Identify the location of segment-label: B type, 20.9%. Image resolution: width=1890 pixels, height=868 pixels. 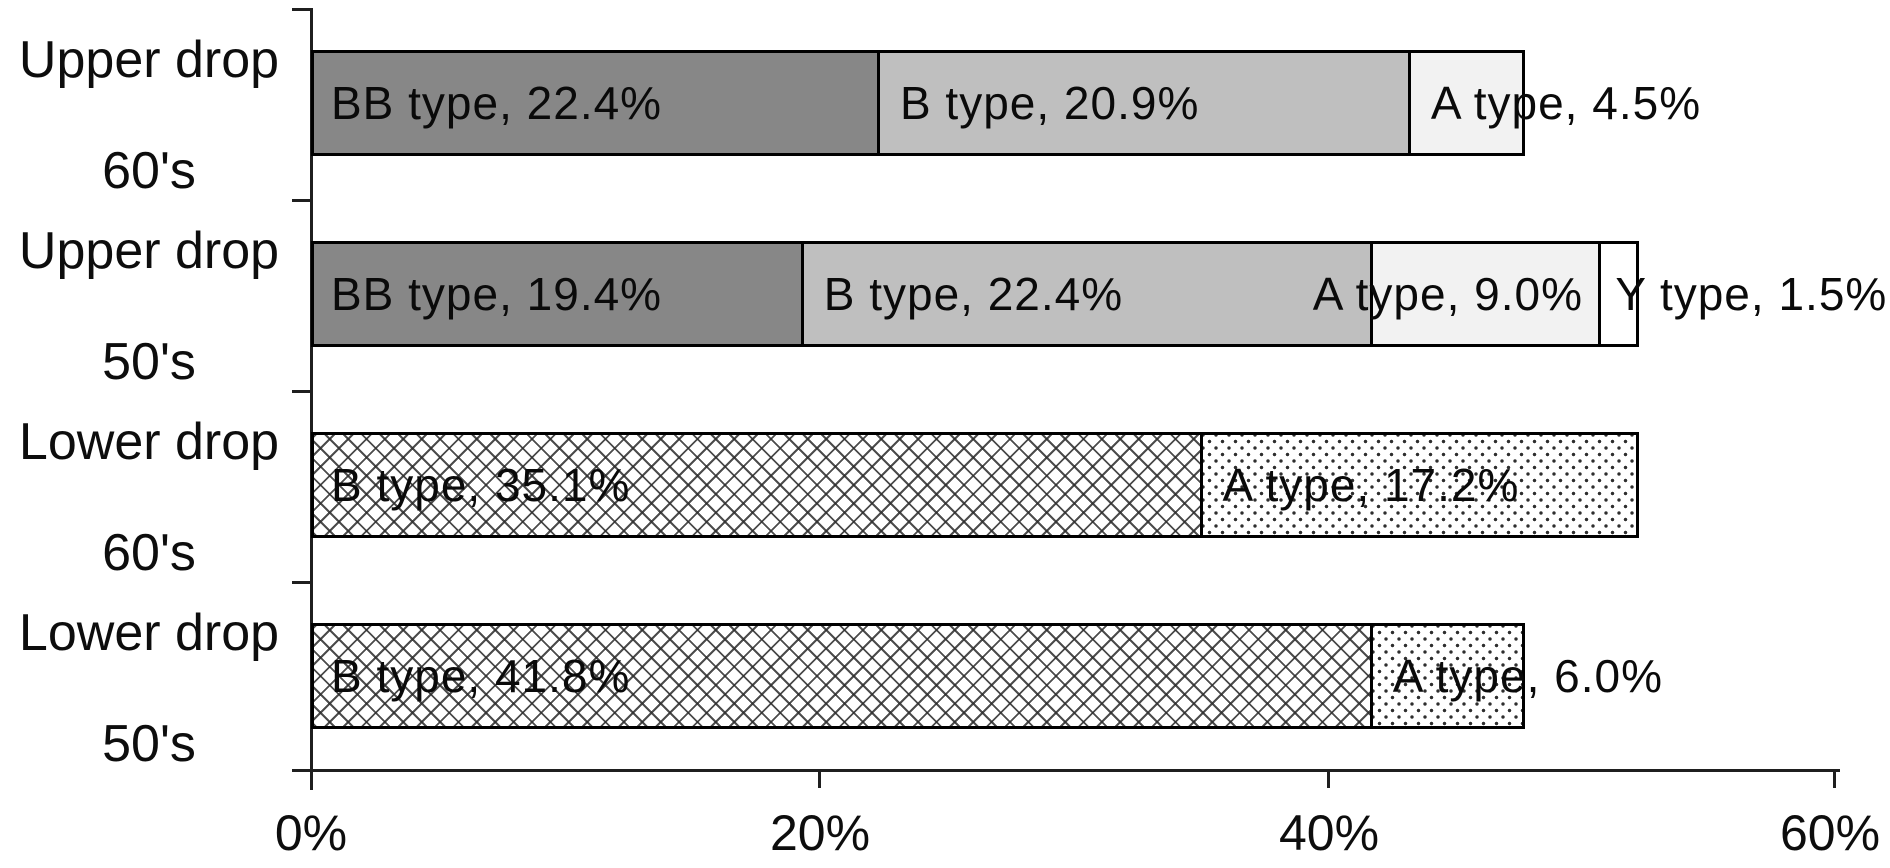
(1049, 103).